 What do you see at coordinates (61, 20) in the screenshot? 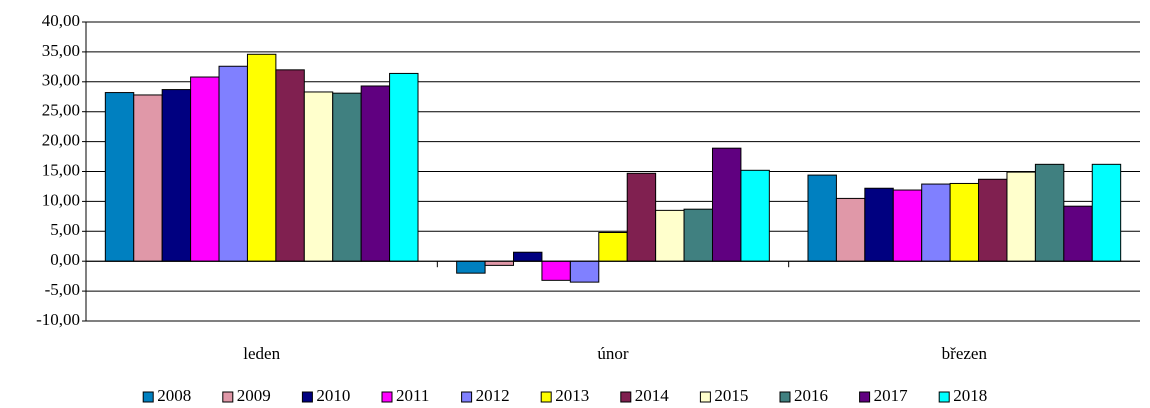
I see `y-tick-label: 40,00` at bounding box center [61, 20].